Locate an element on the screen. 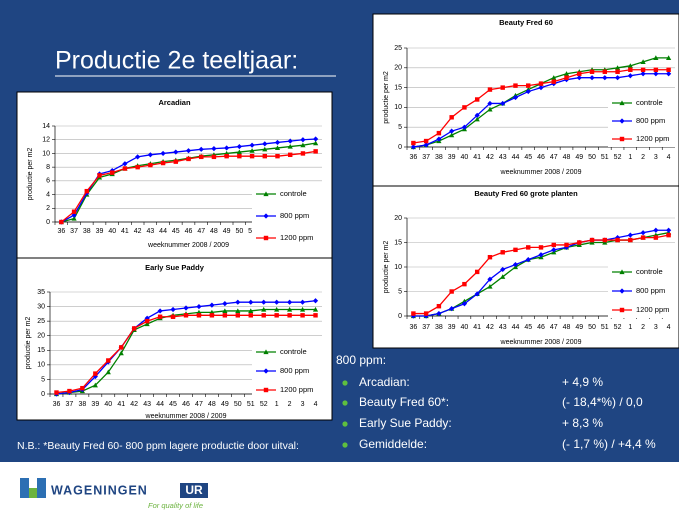 This screenshot has height=514, width=679. legend-label: controle is located at coordinates (649, 102).